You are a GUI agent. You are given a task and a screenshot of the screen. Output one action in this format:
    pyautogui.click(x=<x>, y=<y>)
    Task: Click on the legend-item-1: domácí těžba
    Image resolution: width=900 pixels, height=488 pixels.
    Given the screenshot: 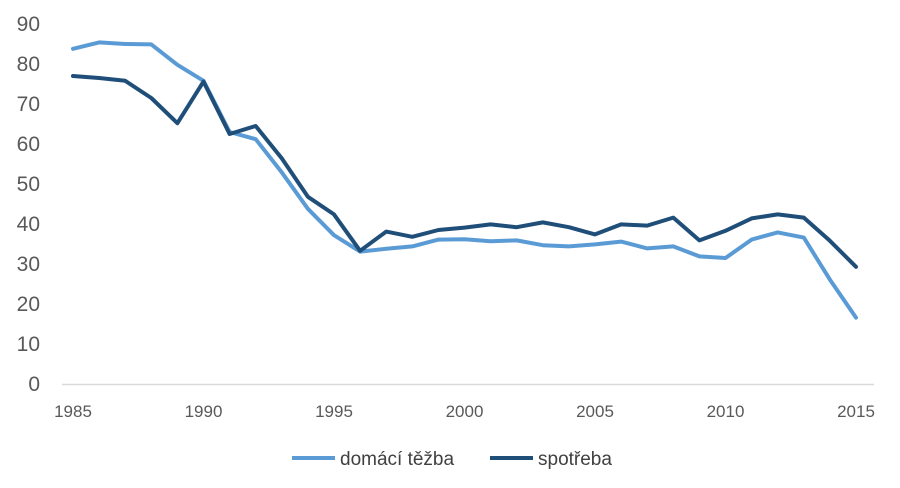 What is the action you would take?
    pyautogui.click(x=373, y=459)
    